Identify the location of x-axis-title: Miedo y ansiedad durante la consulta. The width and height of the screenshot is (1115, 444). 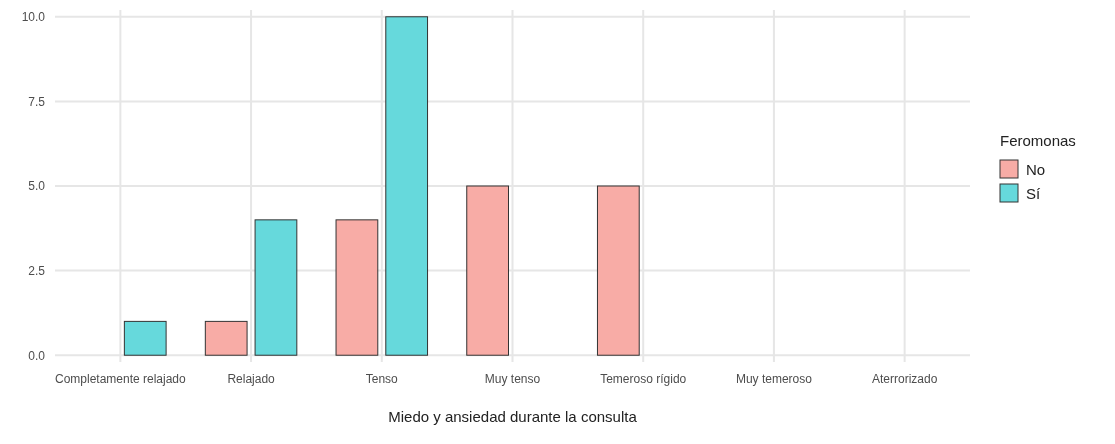
(513, 416).